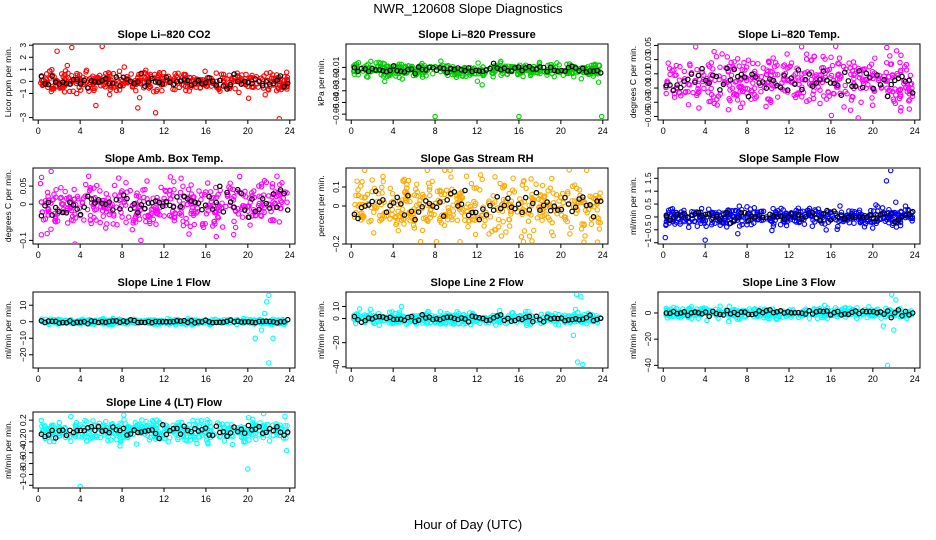  What do you see at coordinates (336, 79) in the screenshot?
I see `y-tick-label: −0.02` at bounding box center [336, 79].